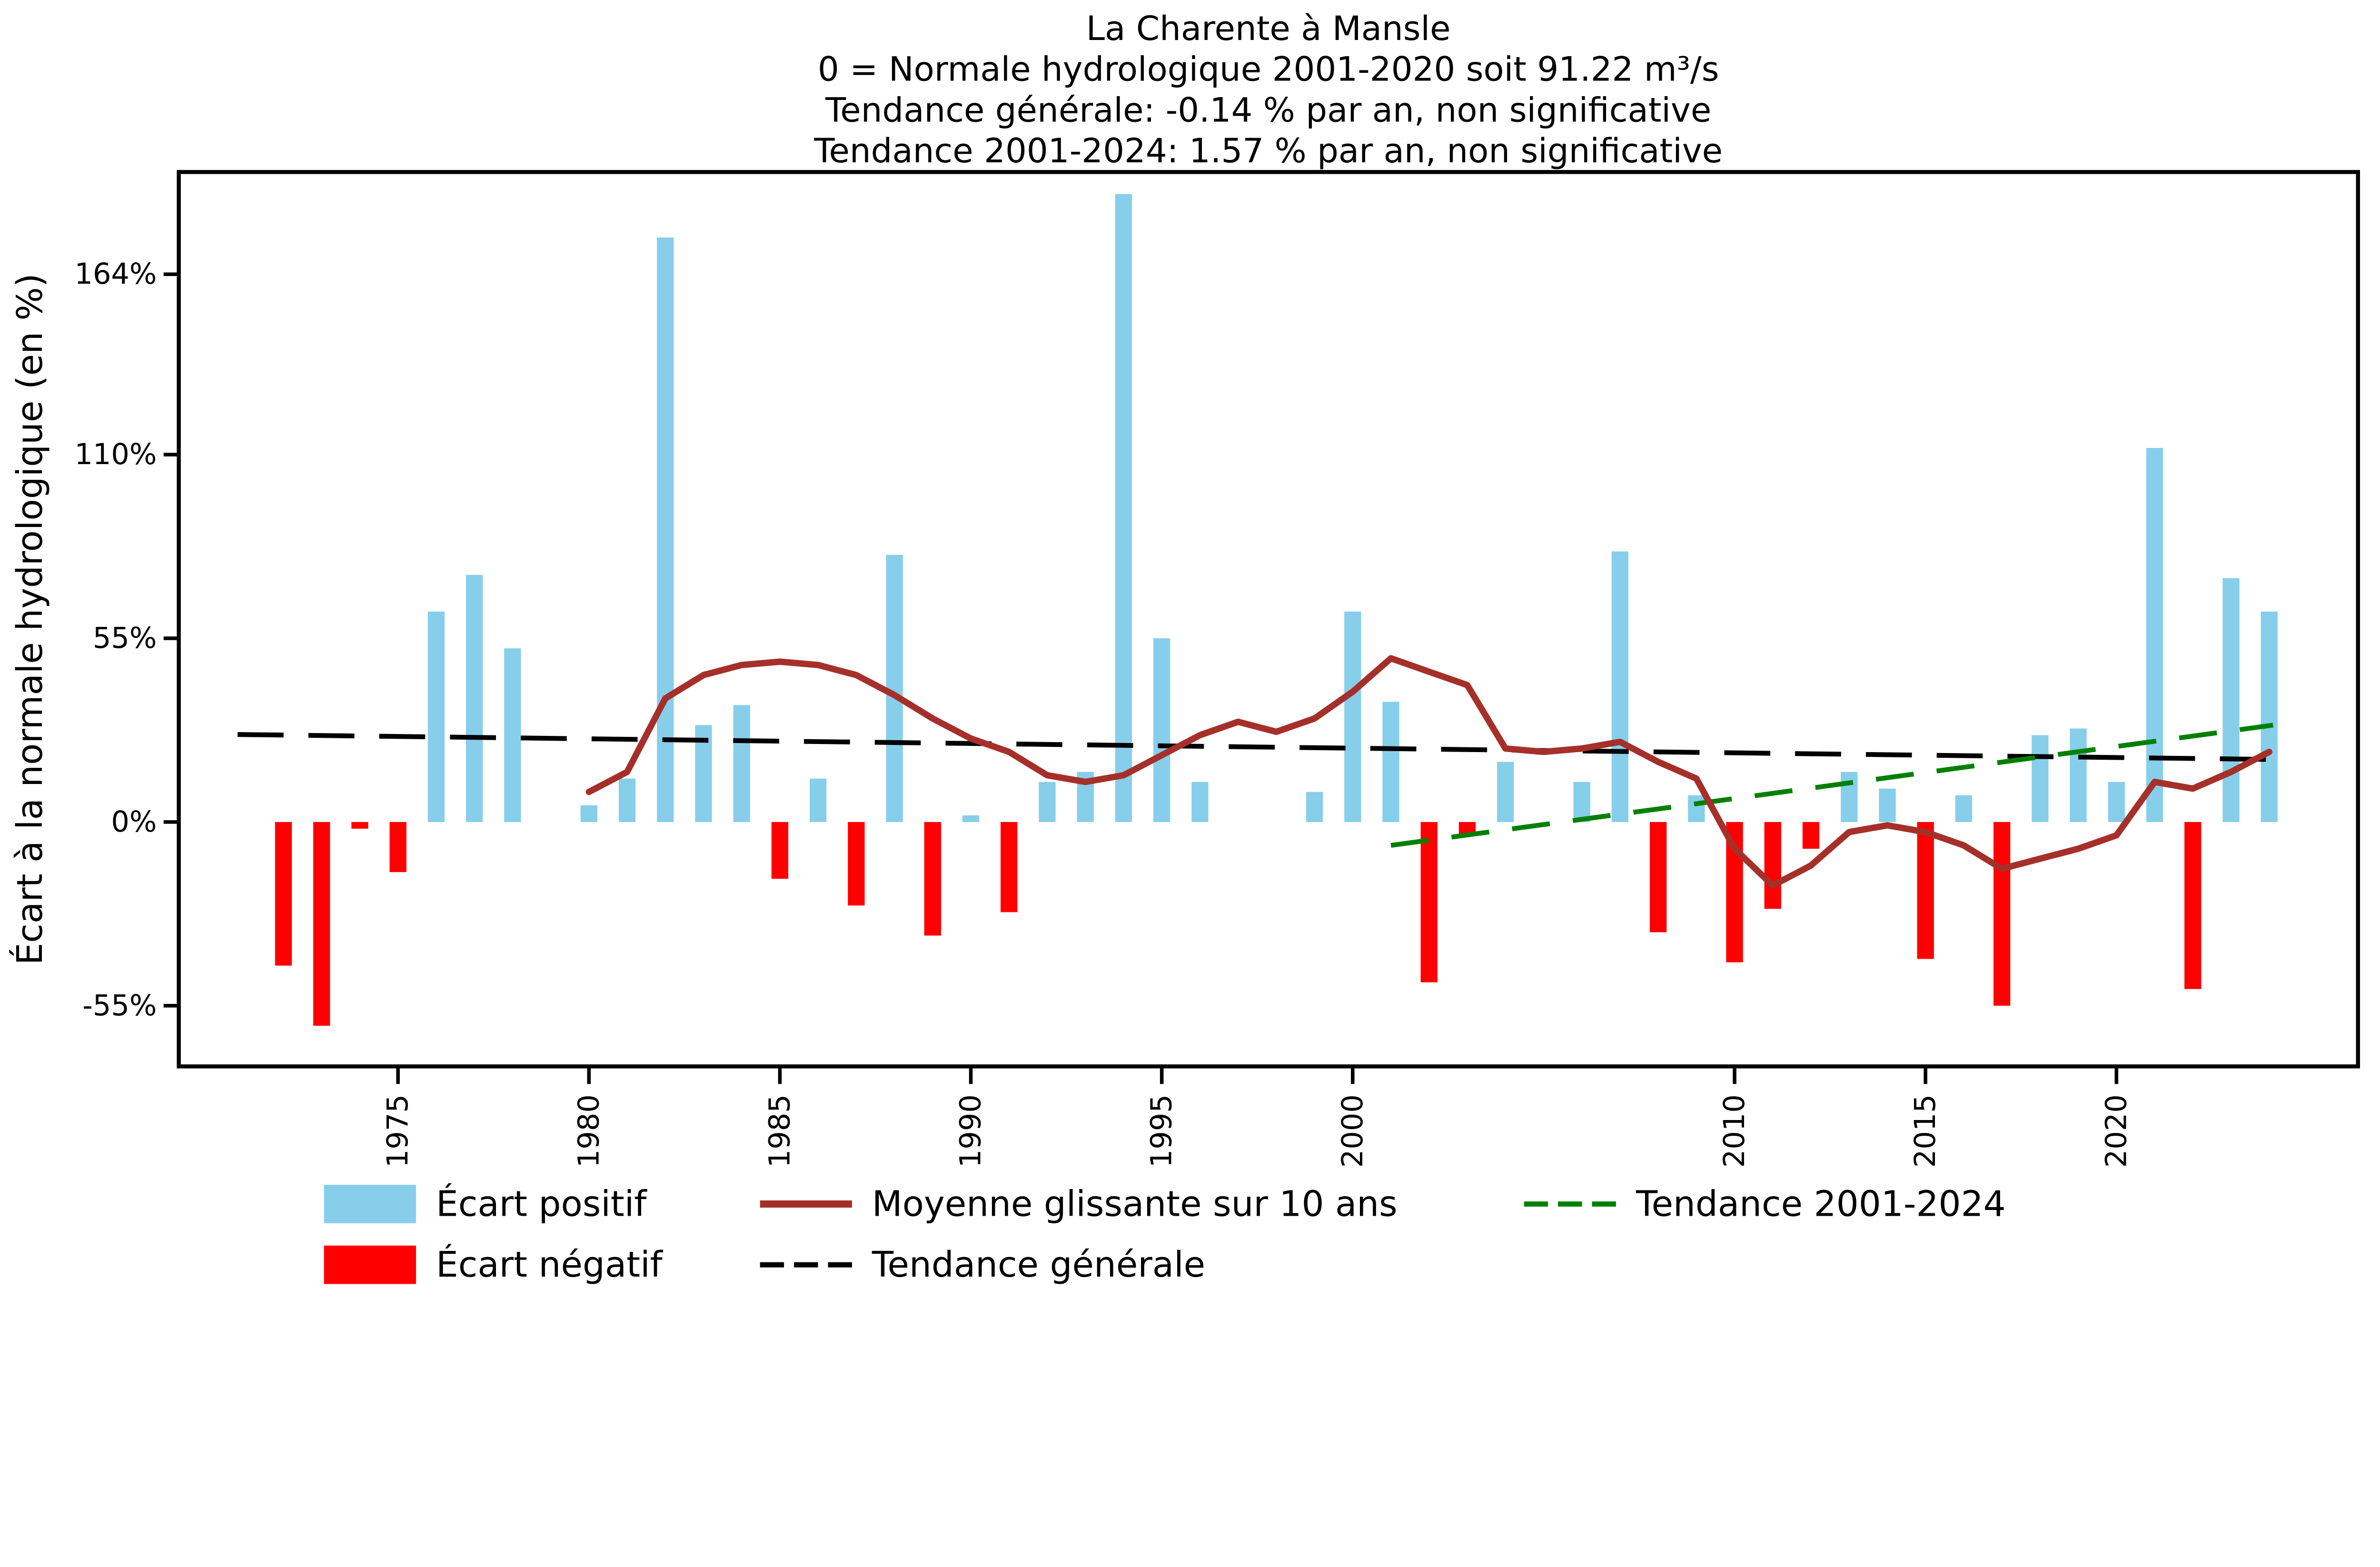 The width and height of the screenshot is (2380, 1567). Describe the element at coordinates (370, 1264) in the screenshot. I see `legend-swatch-ecart-negatif` at that location.